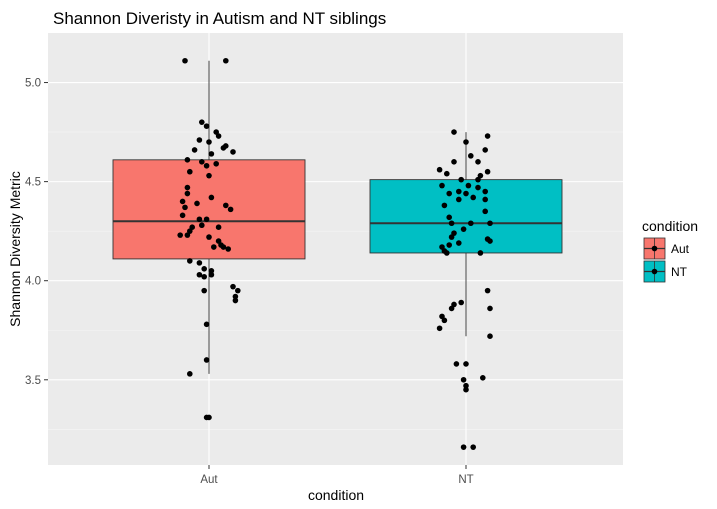 Image resolution: width=717 pixels, height=509 pixels. Describe the element at coordinates (679, 272) in the screenshot. I see `legend-label: NT` at that location.